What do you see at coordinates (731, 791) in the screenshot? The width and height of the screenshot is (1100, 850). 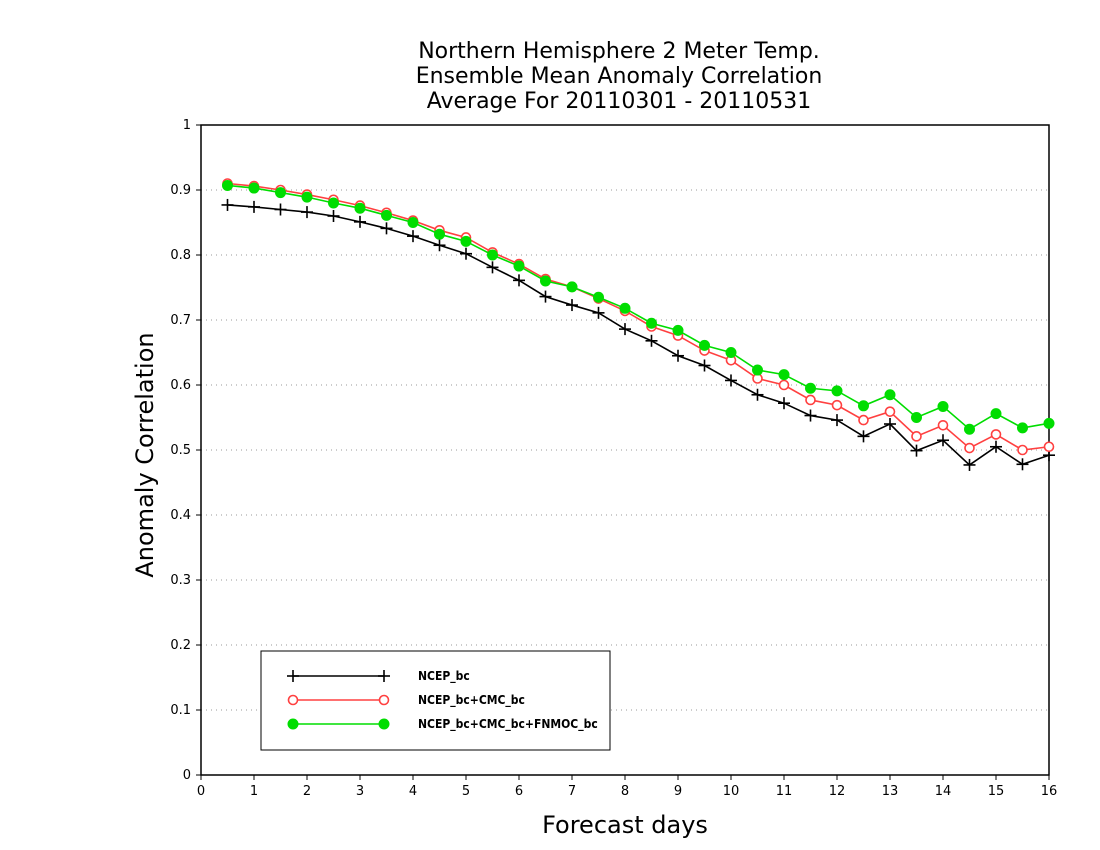 I see `x-tick-label: 10` at bounding box center [731, 791].